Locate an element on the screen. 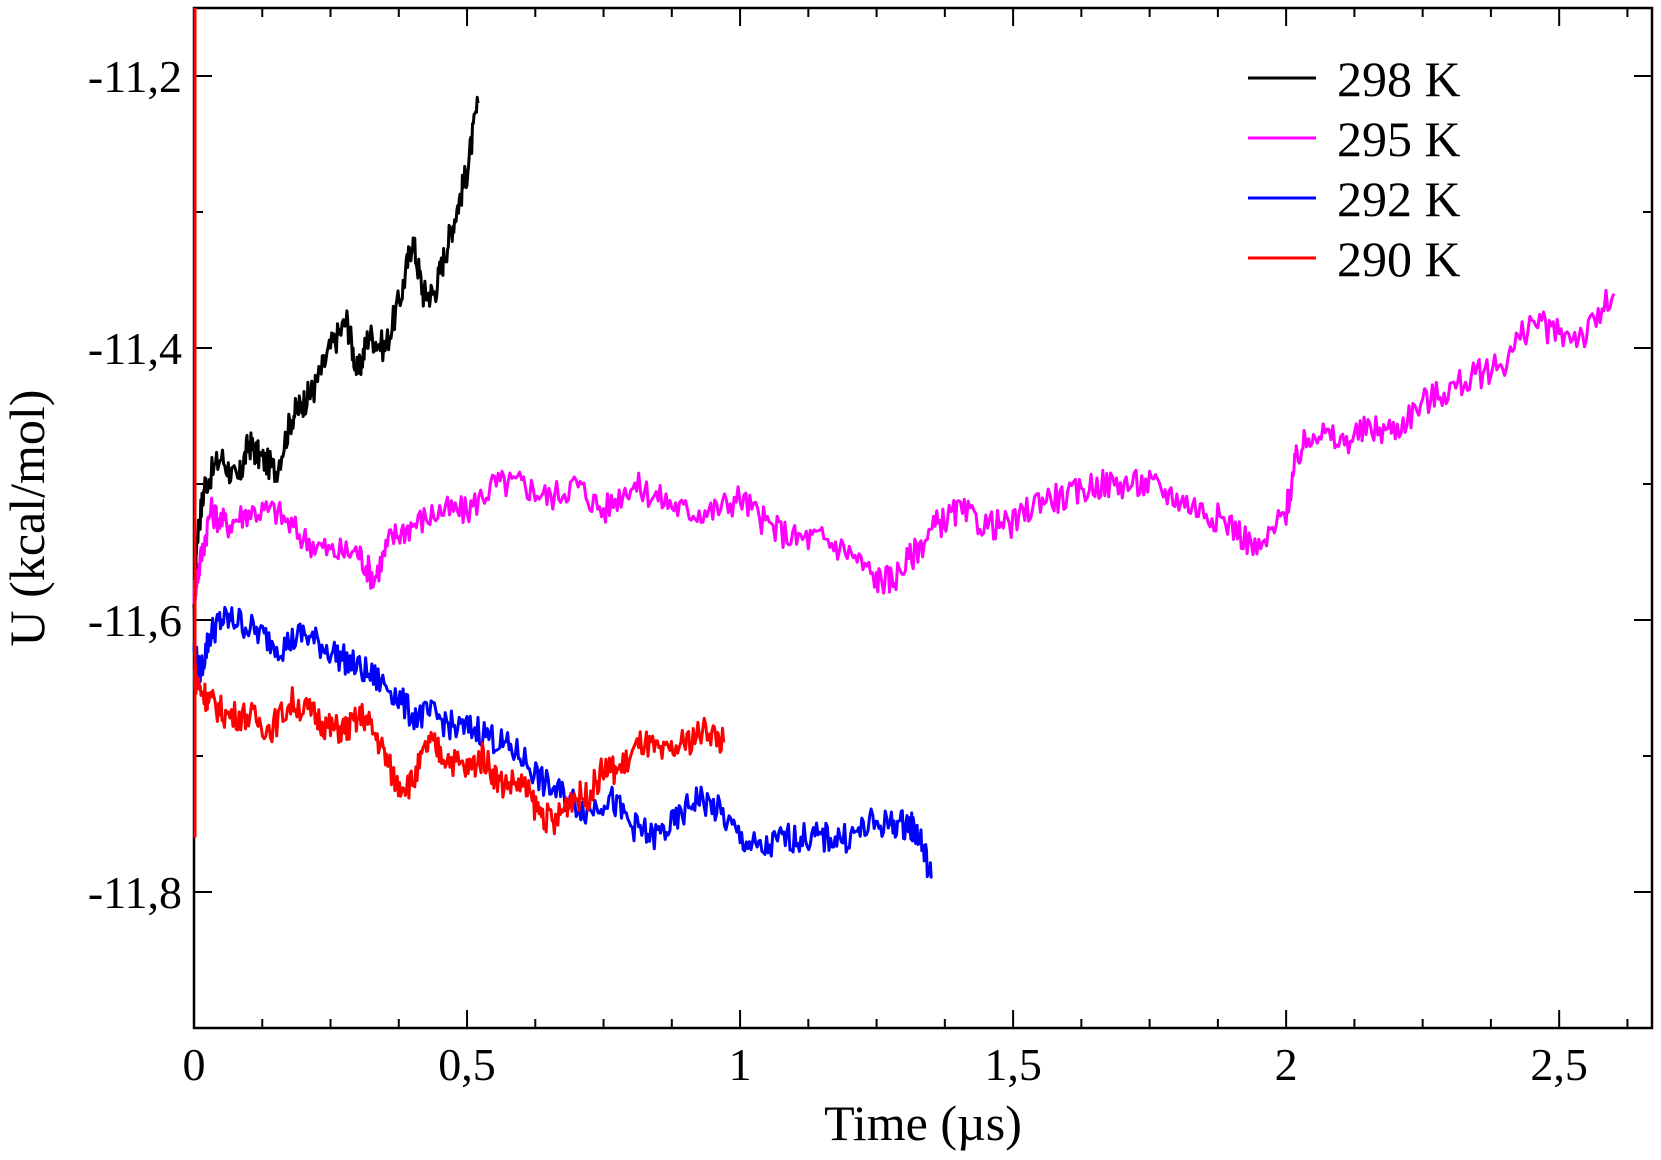 This screenshot has width=1661, height=1160. y-tick-label: -11,6 is located at coordinates (135, 620).